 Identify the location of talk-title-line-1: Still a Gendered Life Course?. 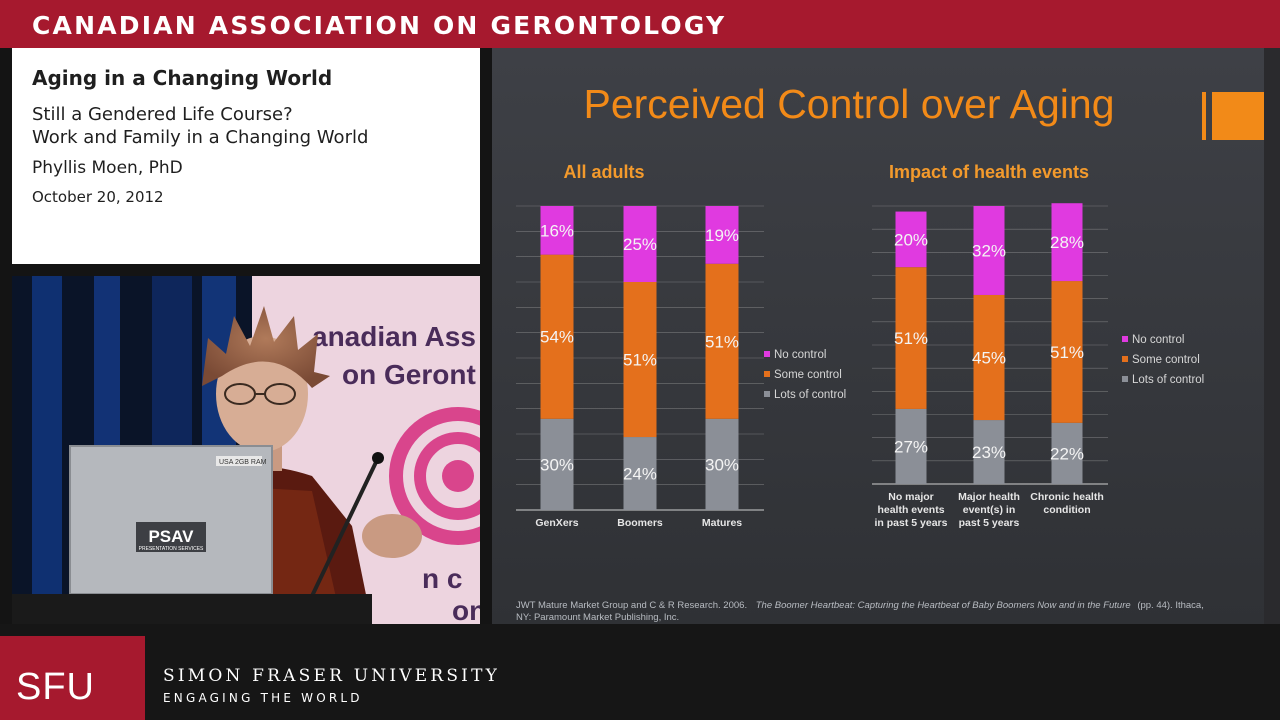
(162, 114).